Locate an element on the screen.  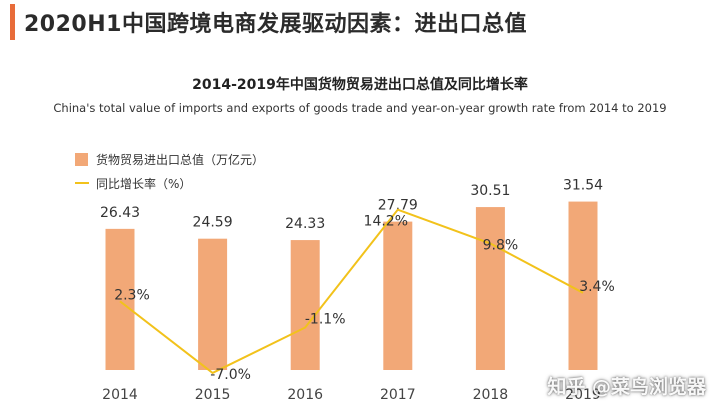
bar-2015 is located at coordinates (213, 304).